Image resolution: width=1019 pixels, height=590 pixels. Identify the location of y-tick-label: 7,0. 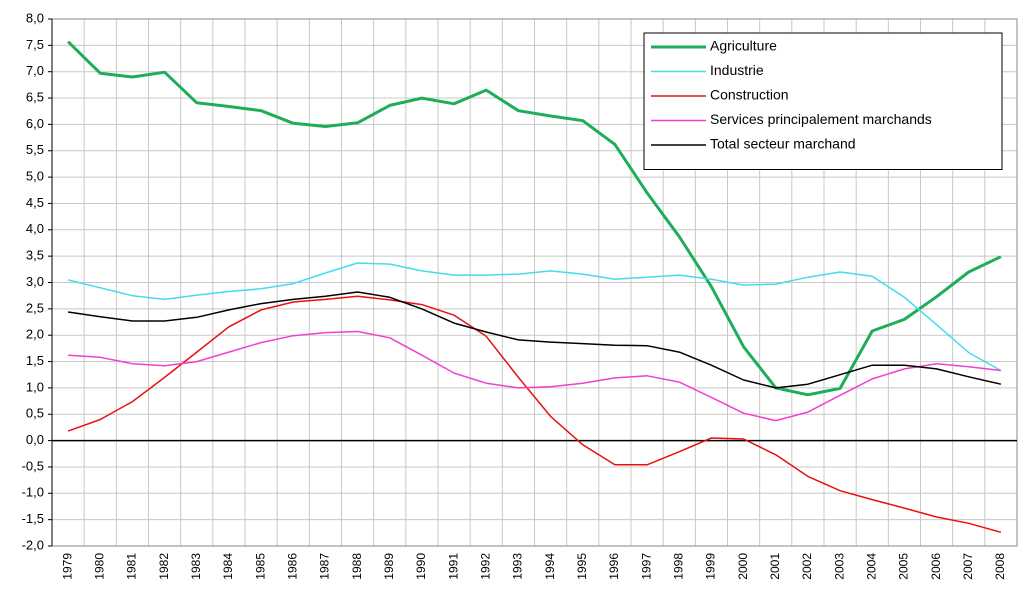
(35, 70).